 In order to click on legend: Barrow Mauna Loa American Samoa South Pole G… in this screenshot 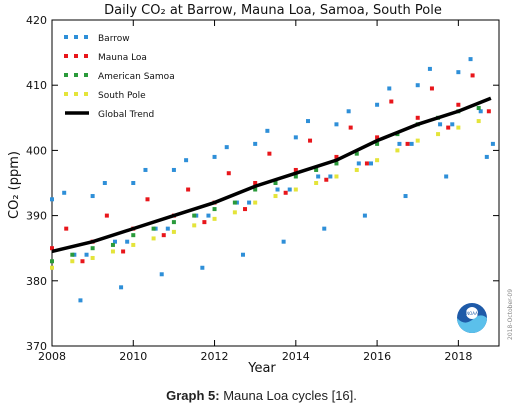, I will do `click(119, 77)`.